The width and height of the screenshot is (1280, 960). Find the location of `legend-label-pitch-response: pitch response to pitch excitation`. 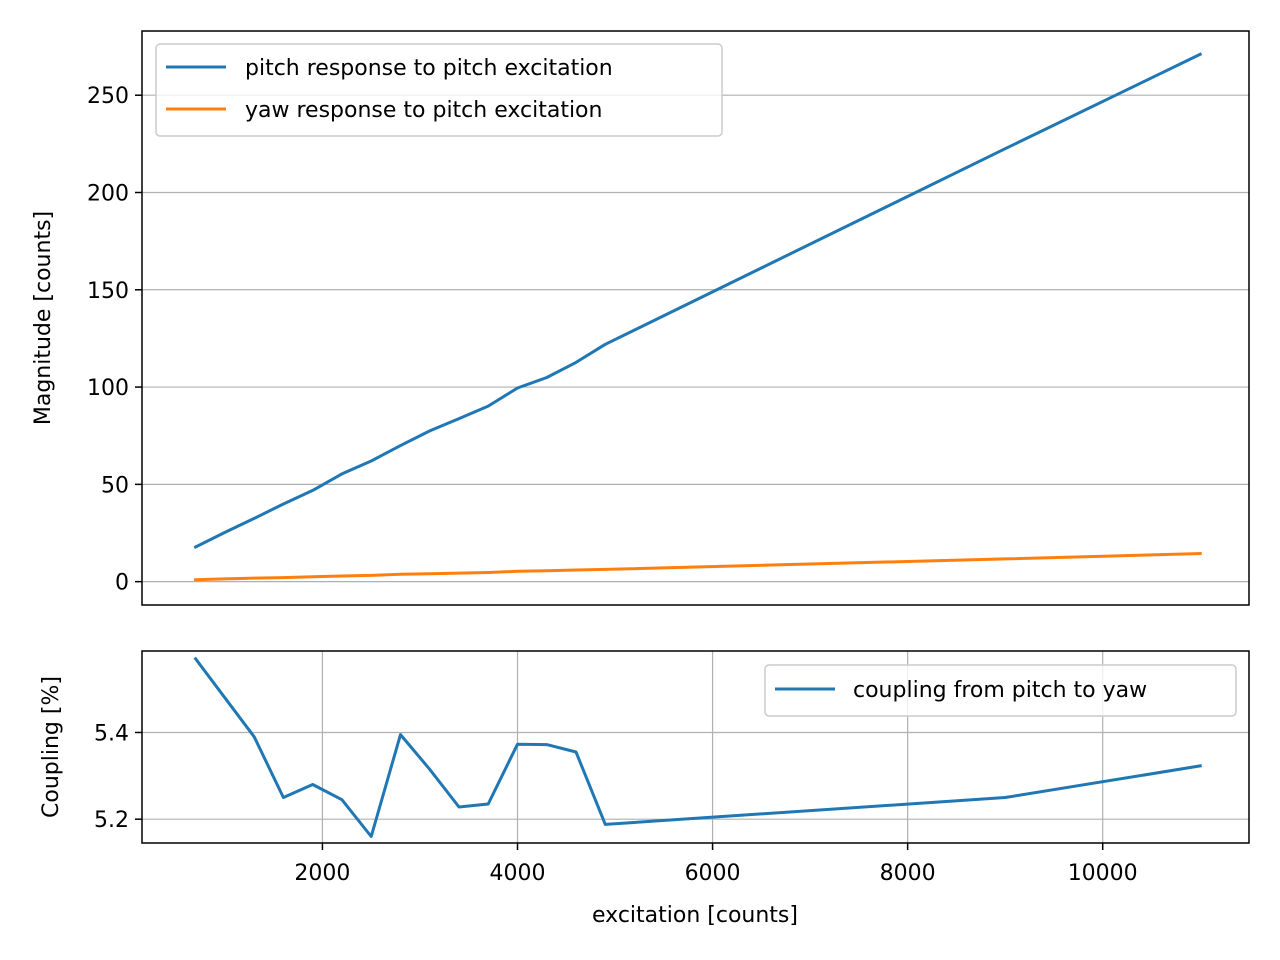

legend-label-pitch-response: pitch response to pitch excitation is located at coordinates (429, 68).